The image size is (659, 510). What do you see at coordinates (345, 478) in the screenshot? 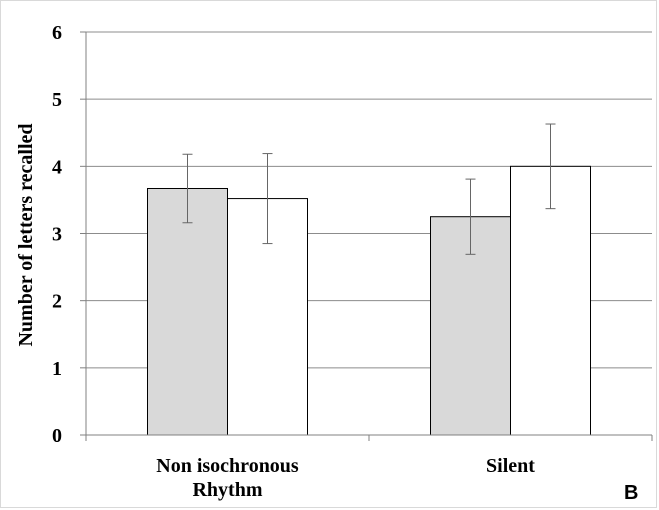
I see `x-category-labels: Non isochronous Rhythm Silent` at bounding box center [345, 478].